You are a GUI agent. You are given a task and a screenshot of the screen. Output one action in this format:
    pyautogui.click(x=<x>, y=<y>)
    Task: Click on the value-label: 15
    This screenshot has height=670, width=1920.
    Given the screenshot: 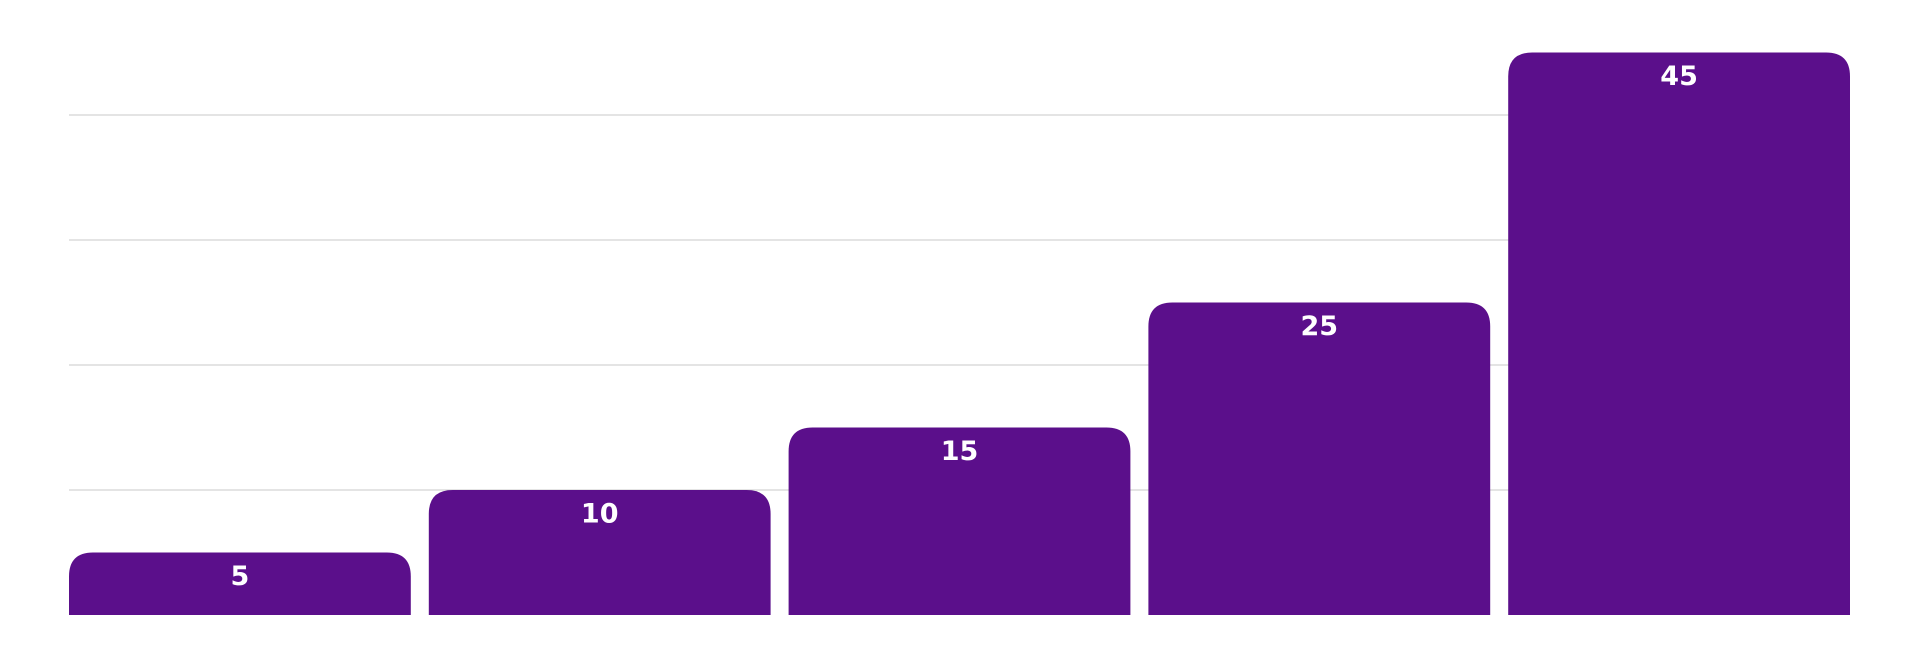 What is the action you would take?
    pyautogui.click(x=960, y=451)
    